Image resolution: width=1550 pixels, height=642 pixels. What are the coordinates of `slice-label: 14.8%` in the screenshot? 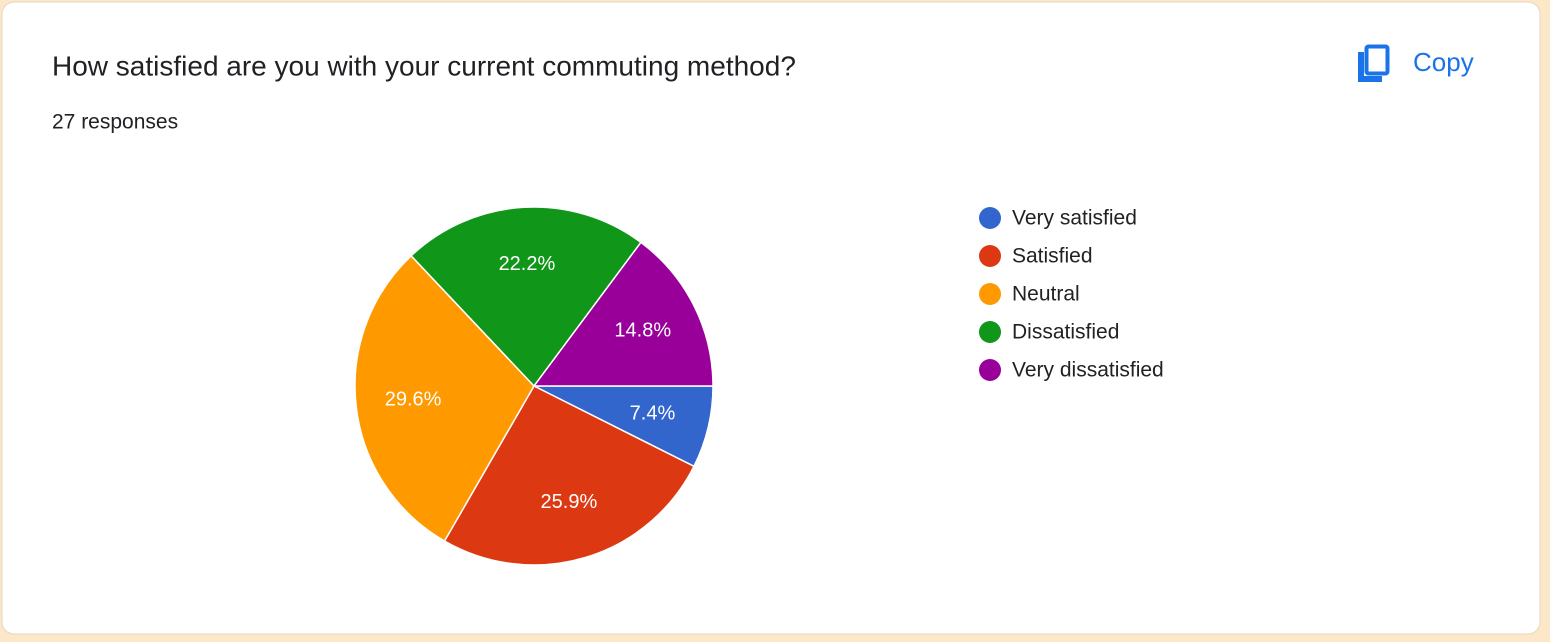 It's located at (642, 331).